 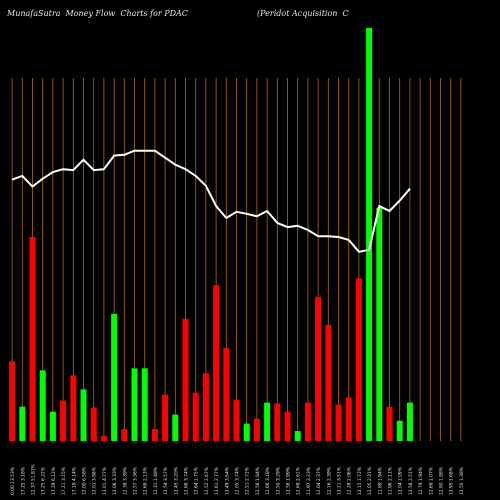 What do you see at coordinates (34, 479) in the screenshot?
I see `x-tick-label: 12.37 51.81%` at bounding box center [34, 479].